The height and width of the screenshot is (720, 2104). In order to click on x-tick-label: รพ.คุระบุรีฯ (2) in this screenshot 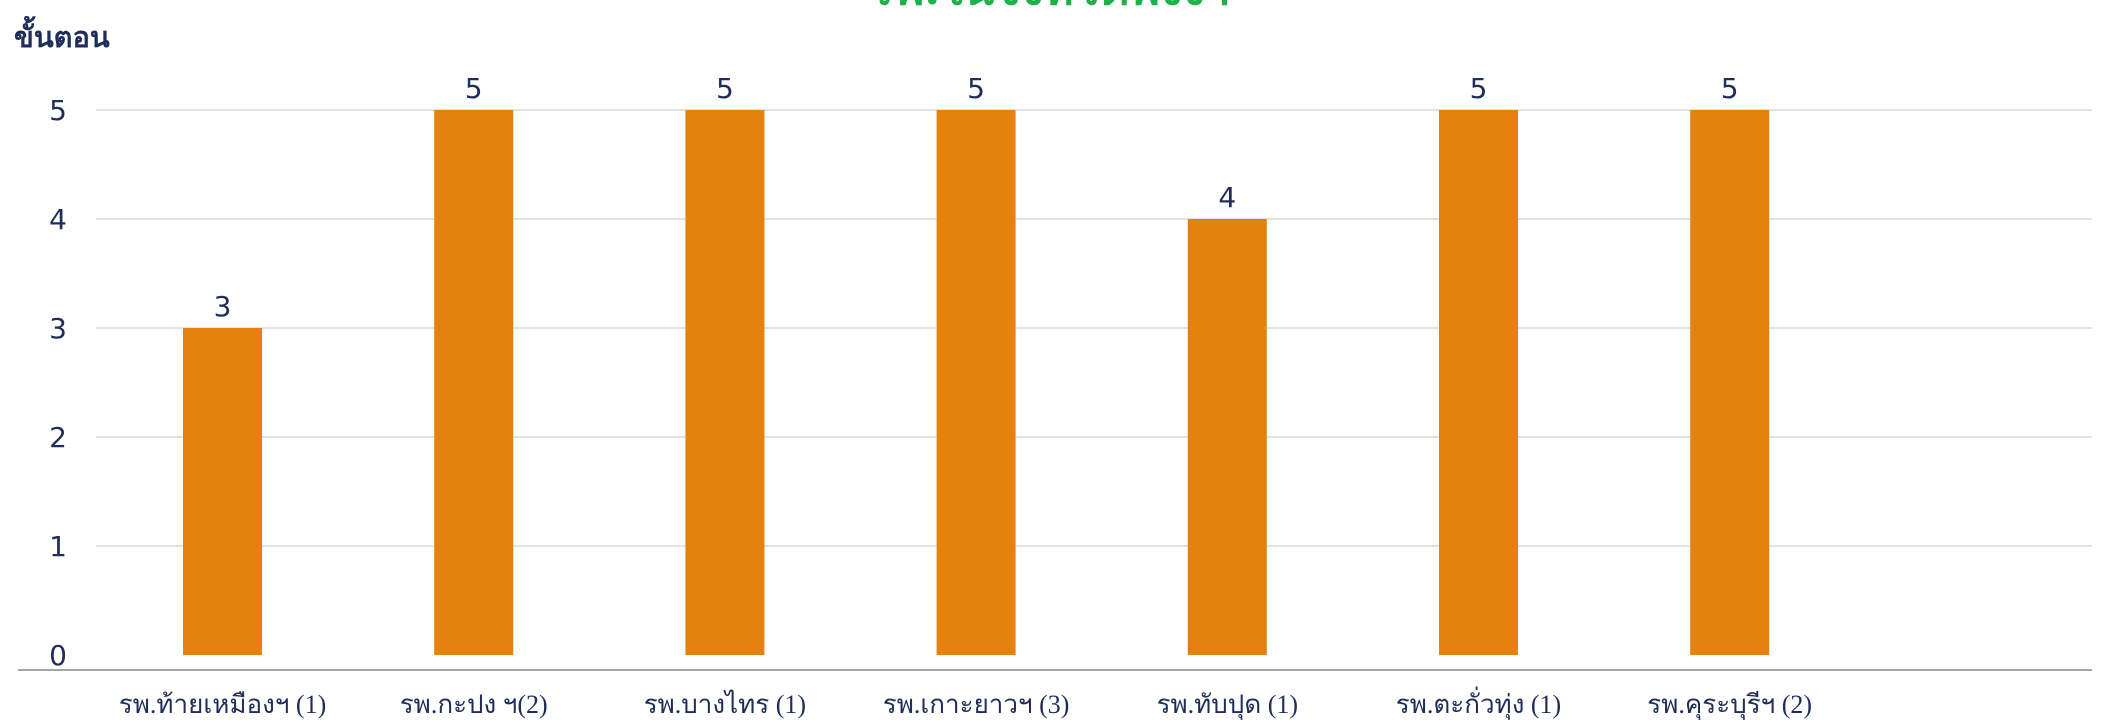, I will do `click(1729, 705)`.